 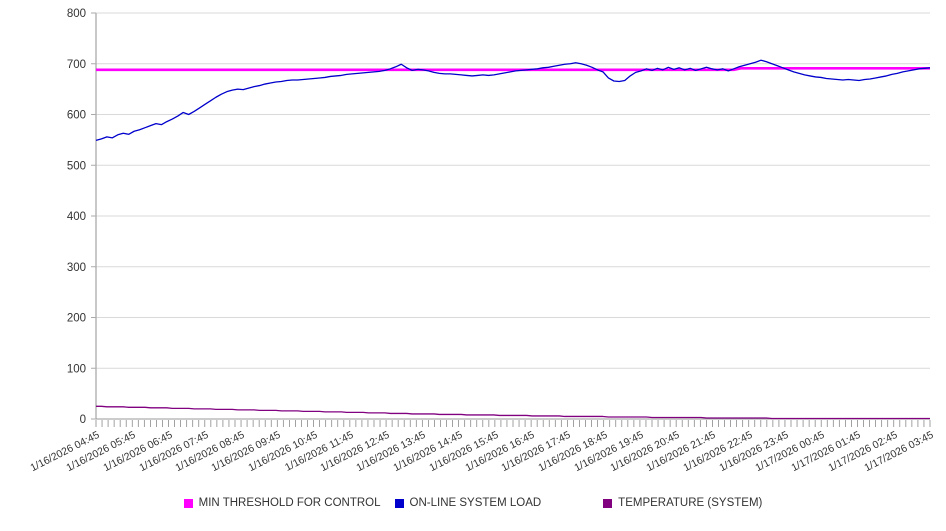 I want to click on legend-item: MIN THRESHOLD FOR CONTROL, so click(x=282, y=503).